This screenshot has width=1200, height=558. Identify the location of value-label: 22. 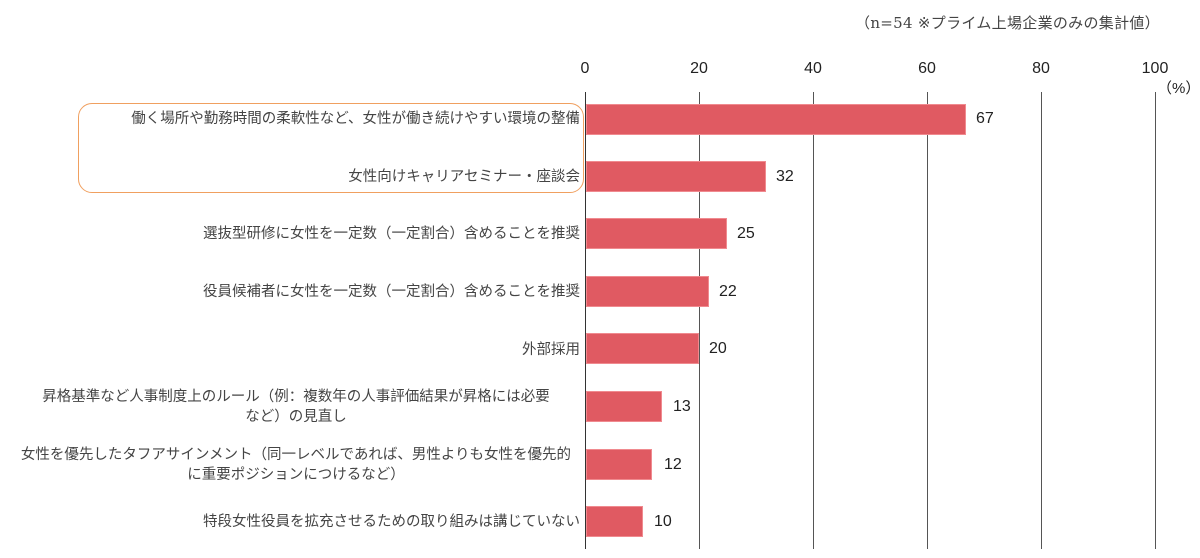
(728, 291).